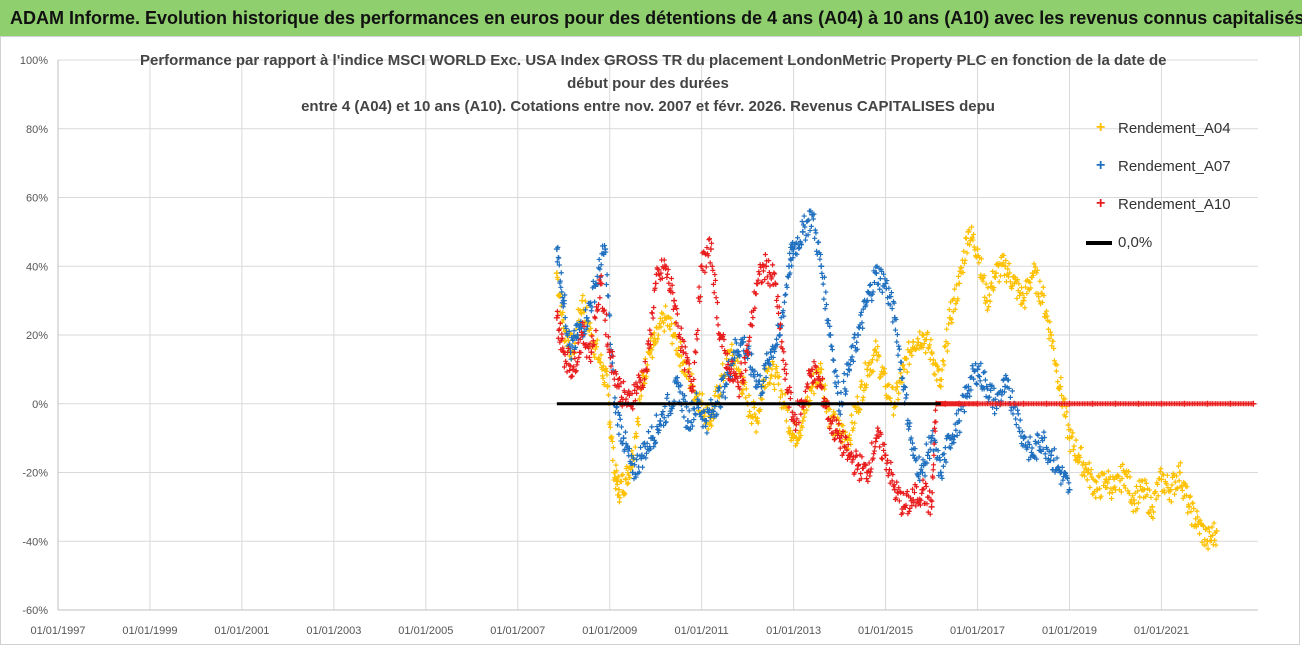 The image size is (1302, 647). What do you see at coordinates (1182, 175) in the screenshot?
I see `legend-item-a07: + Rendement_A07` at bounding box center [1182, 175].